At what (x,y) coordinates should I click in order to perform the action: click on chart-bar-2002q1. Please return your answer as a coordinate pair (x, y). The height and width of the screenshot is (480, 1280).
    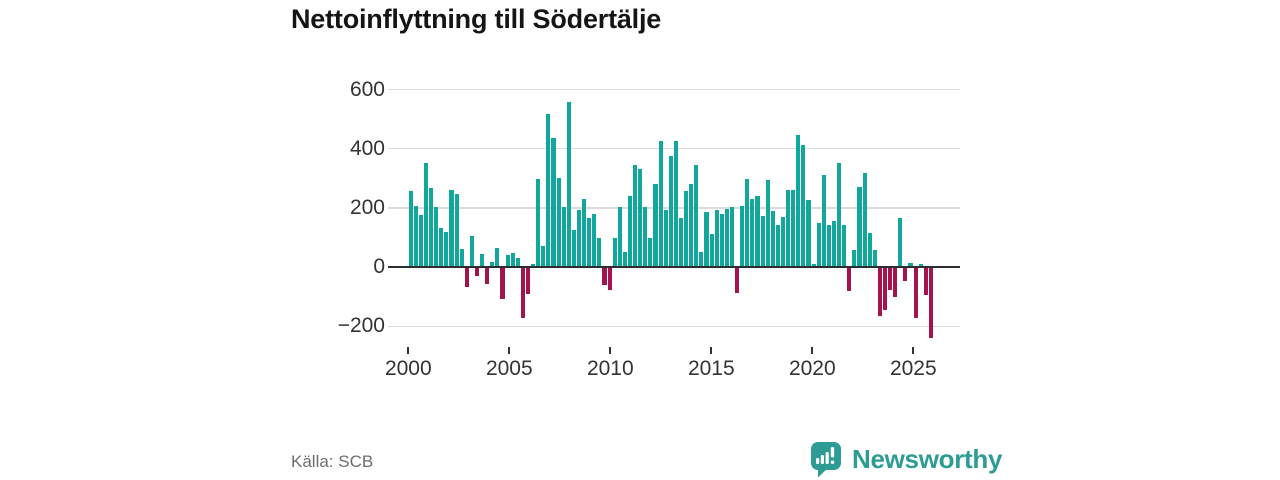
    Looking at the image, I should click on (451, 228).